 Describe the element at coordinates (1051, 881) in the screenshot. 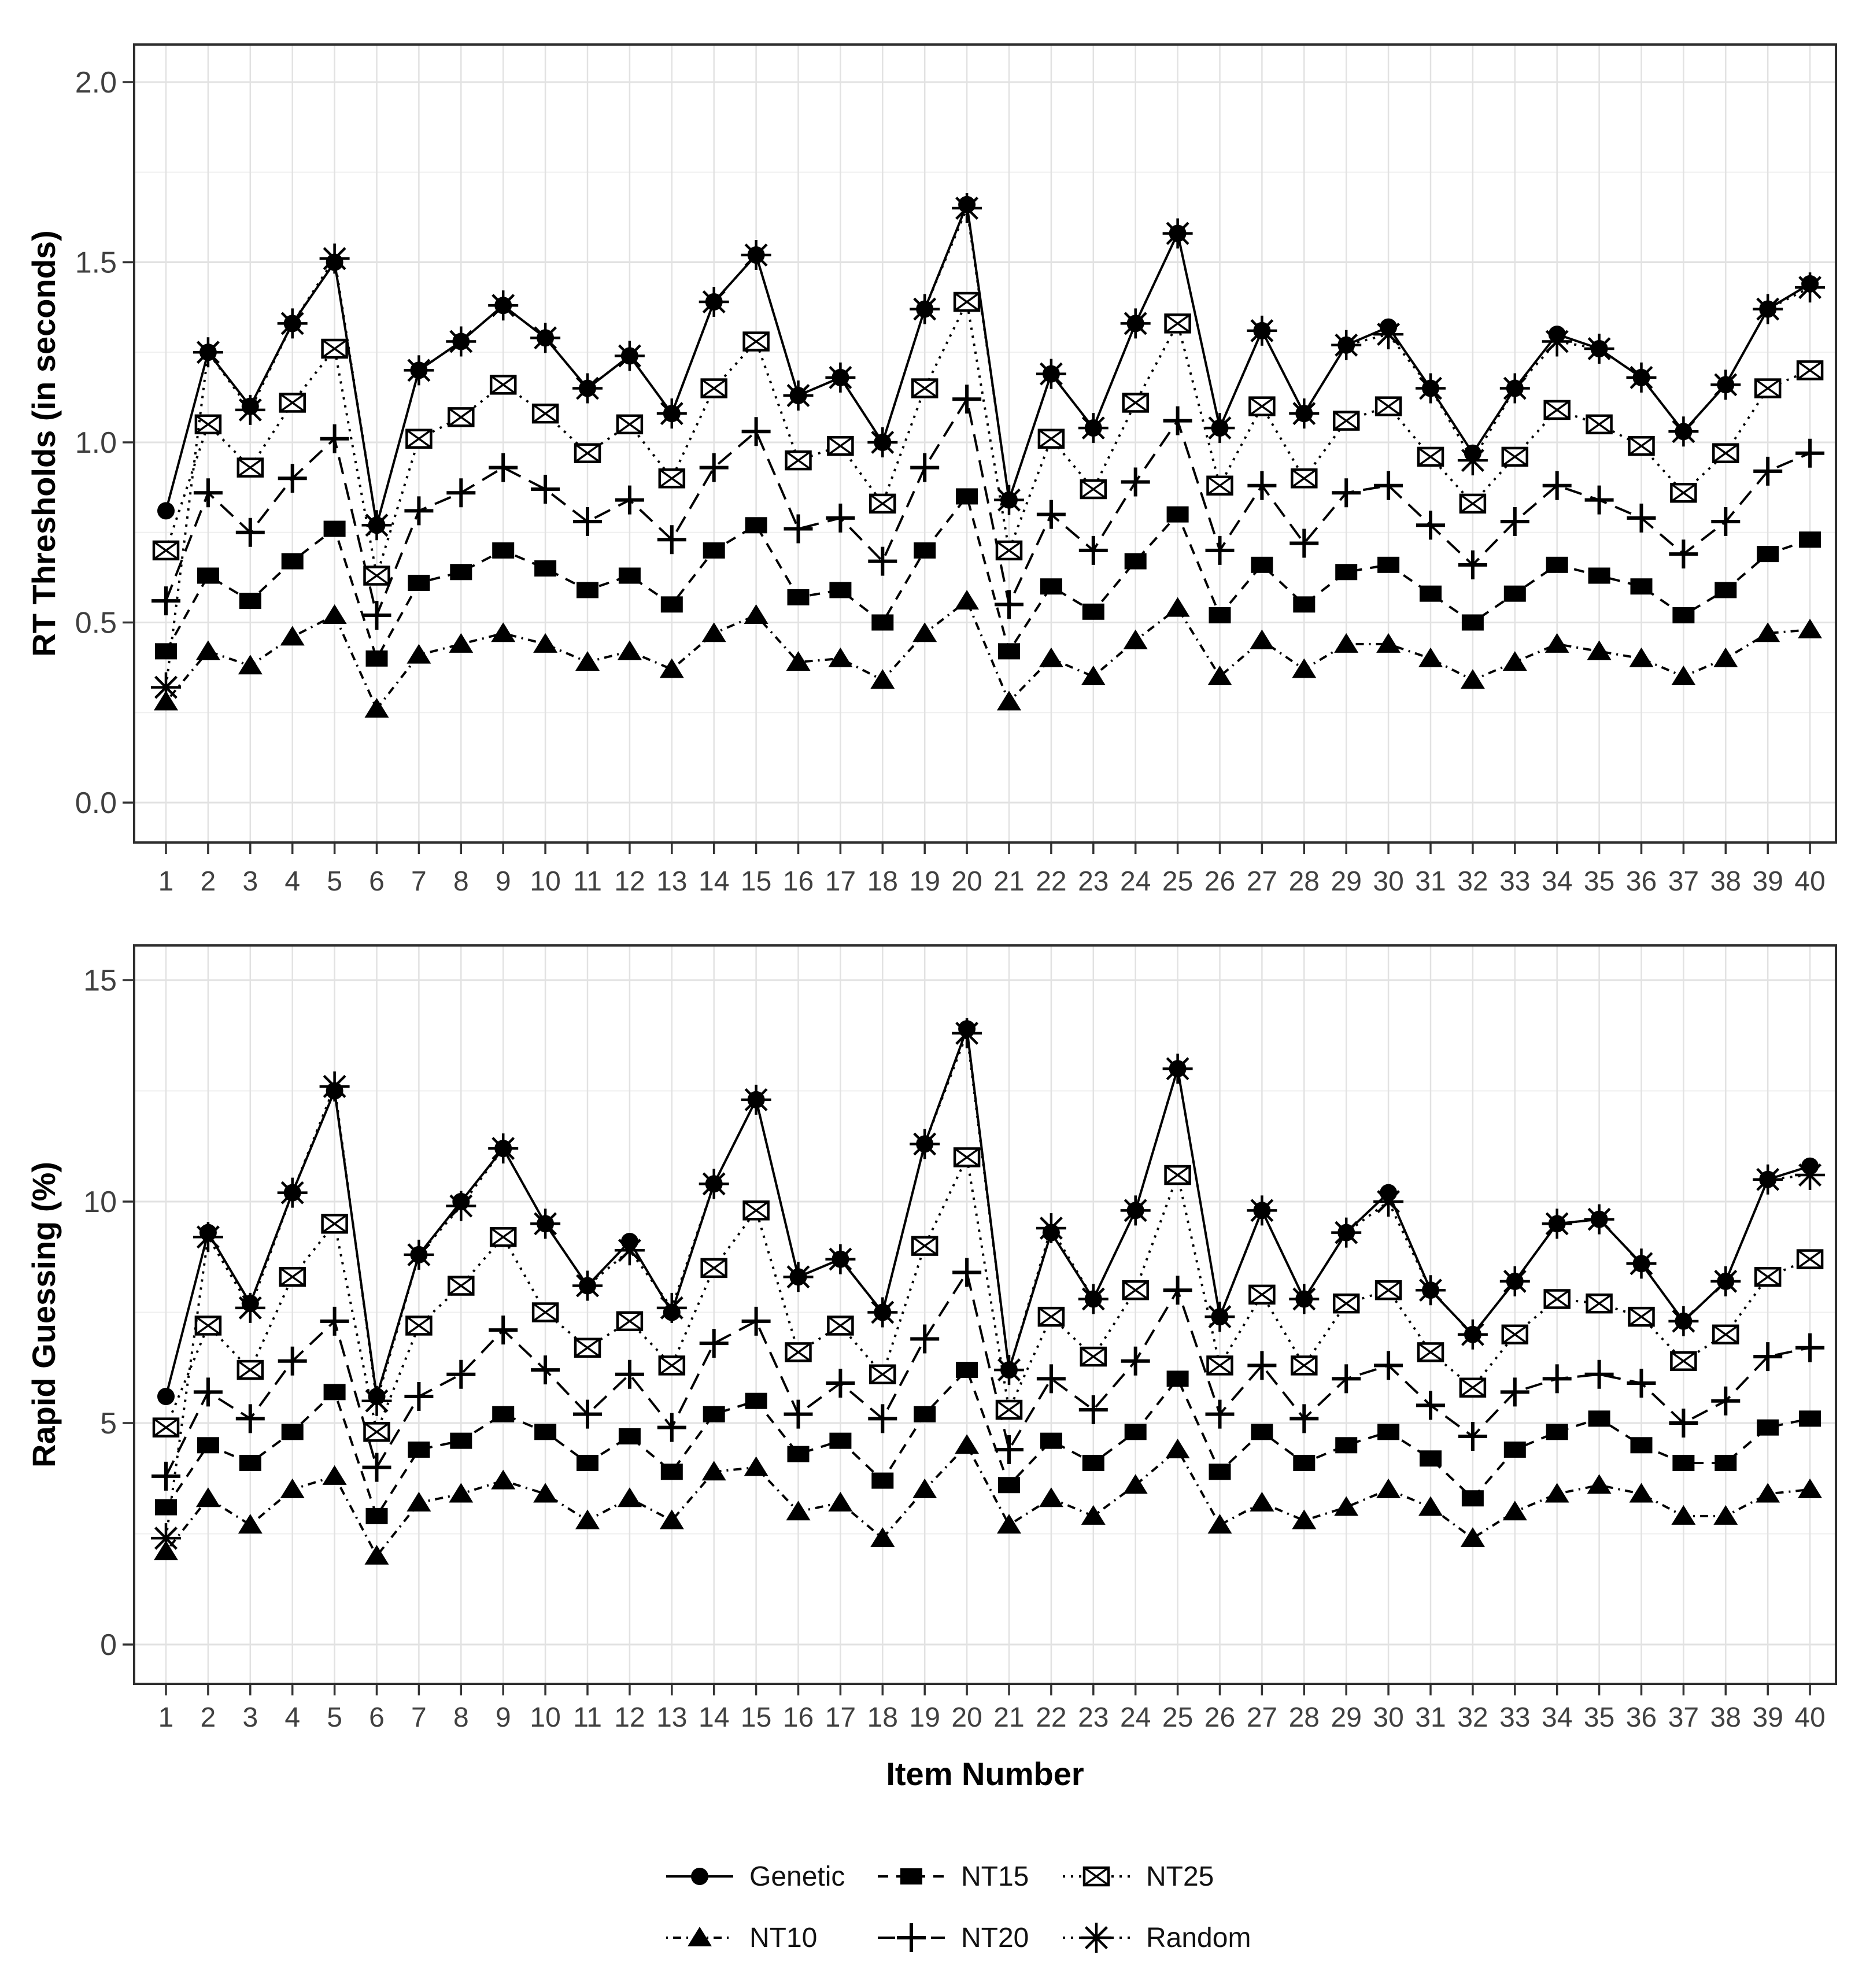

I see `x-tick-label: 22` at that location.